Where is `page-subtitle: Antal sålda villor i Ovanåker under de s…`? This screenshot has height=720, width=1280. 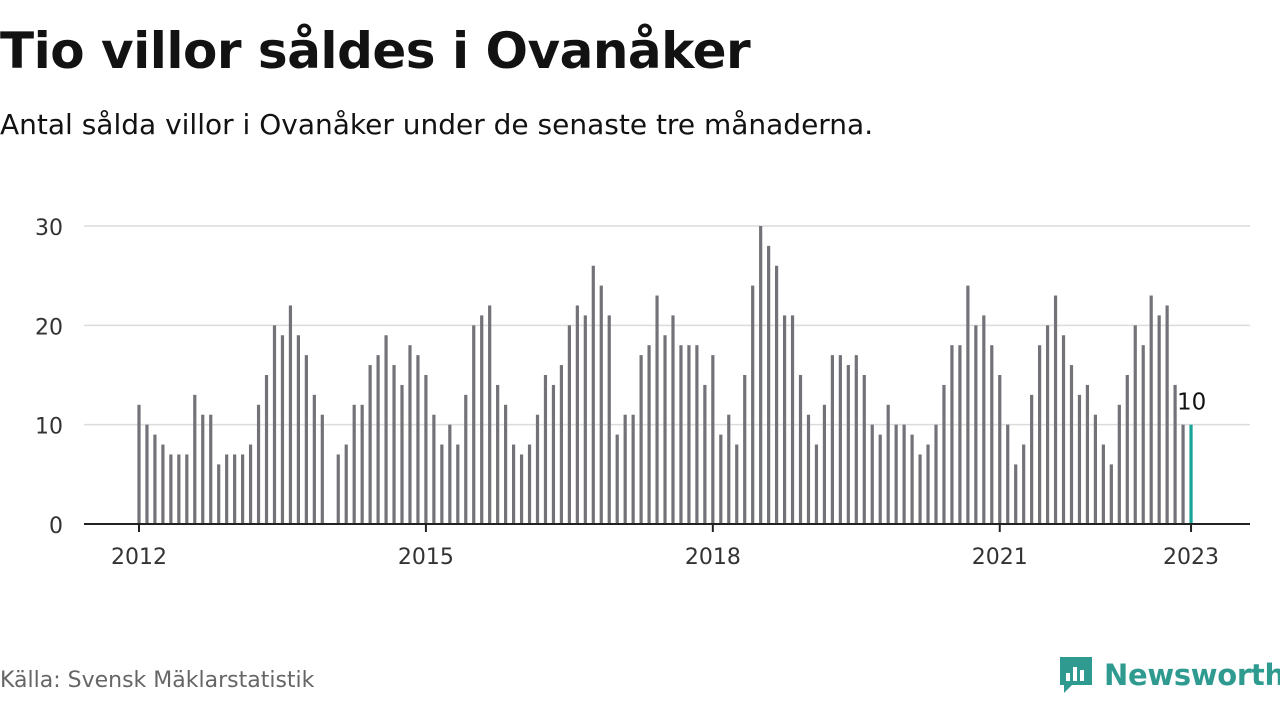 page-subtitle: Antal sålda villor i Ovanåker under de s… is located at coordinates (437, 124).